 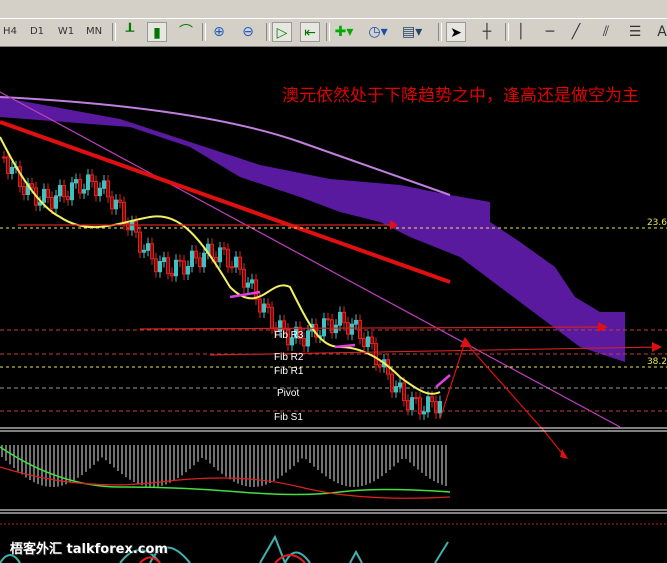 What do you see at coordinates (310, 32) in the screenshot?
I see `chart-shift-icon: ⇤` at bounding box center [310, 32].